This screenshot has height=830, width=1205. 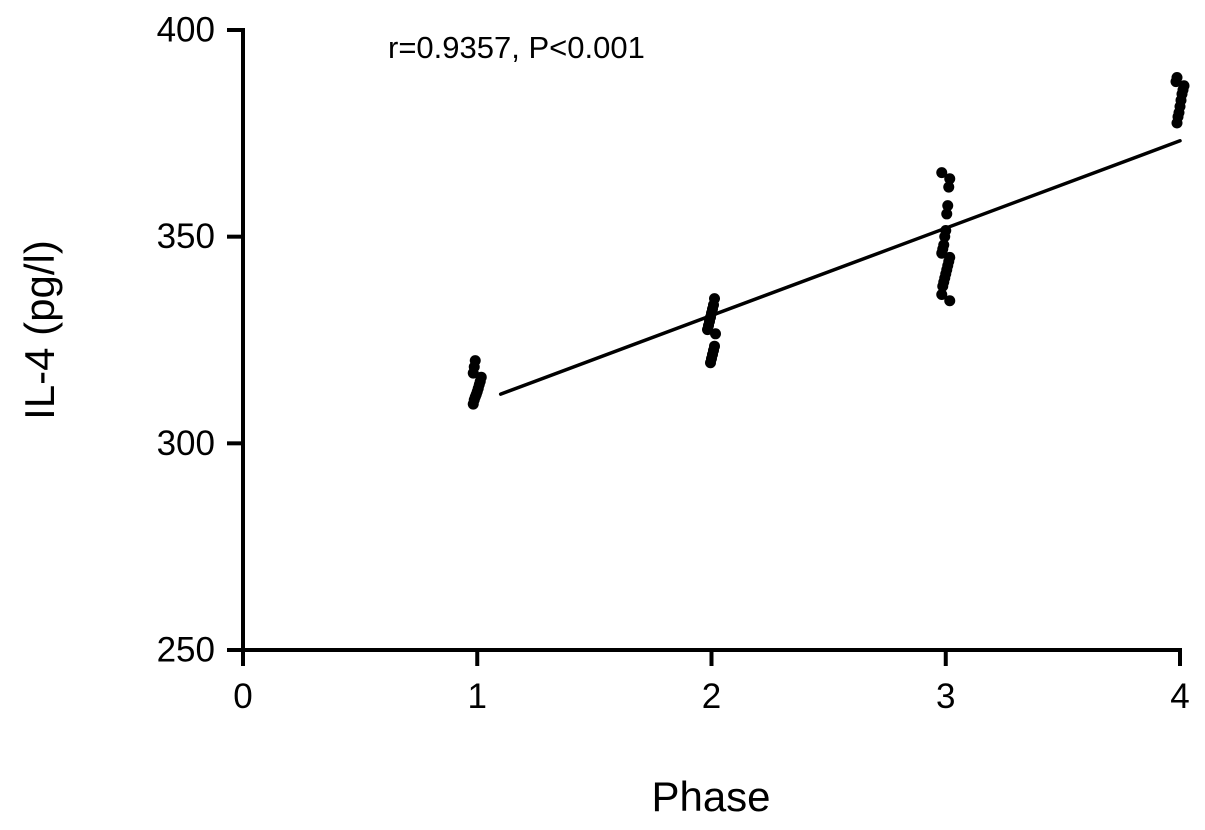 I want to click on y-tick-label: 350, so click(x=186, y=236).